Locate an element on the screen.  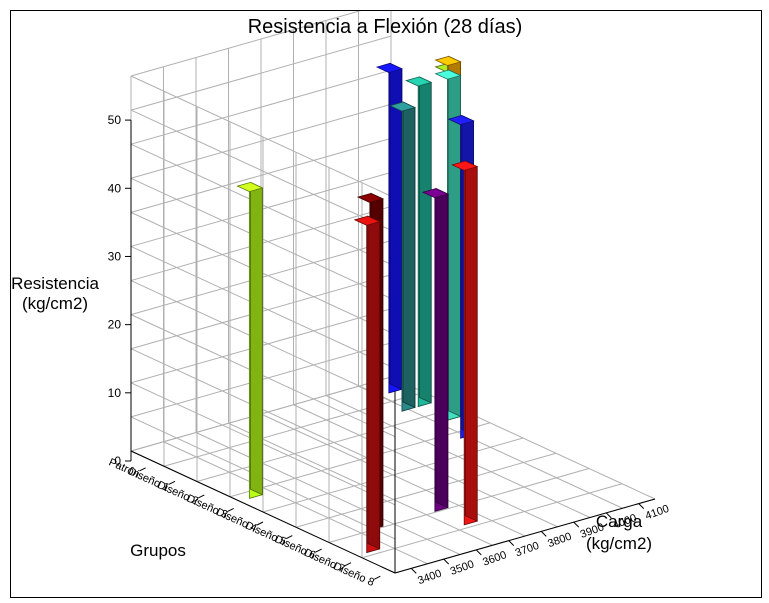
load-tick-label: 3700 is located at coordinates (527, 550).